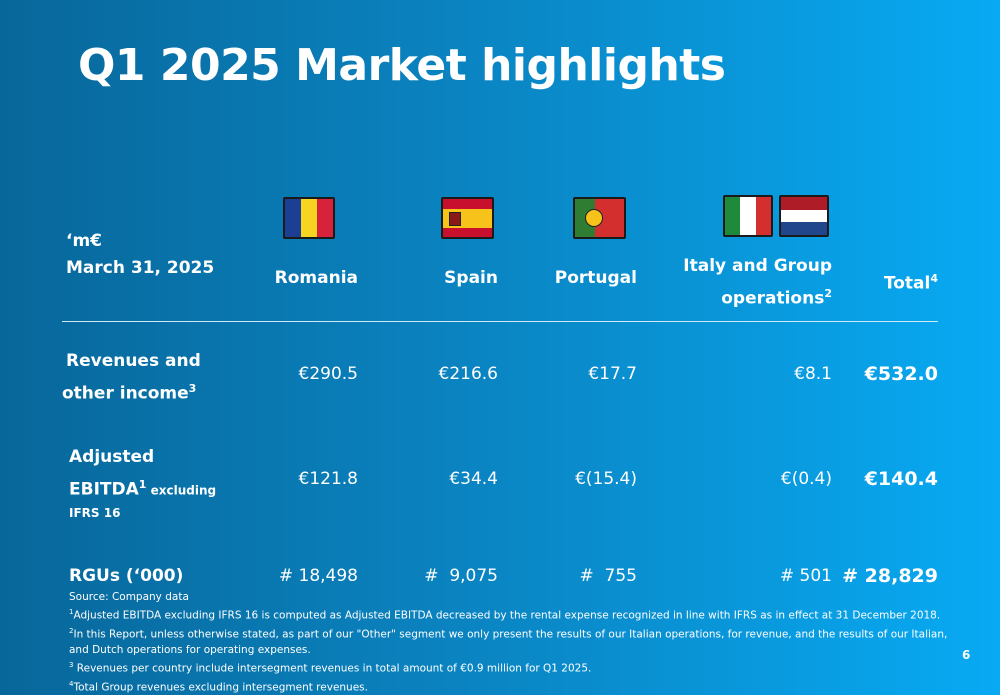 The image size is (1000, 695). Describe the element at coordinates (776, 298) in the screenshot. I see `column-header-italy-line2: operations2` at that location.